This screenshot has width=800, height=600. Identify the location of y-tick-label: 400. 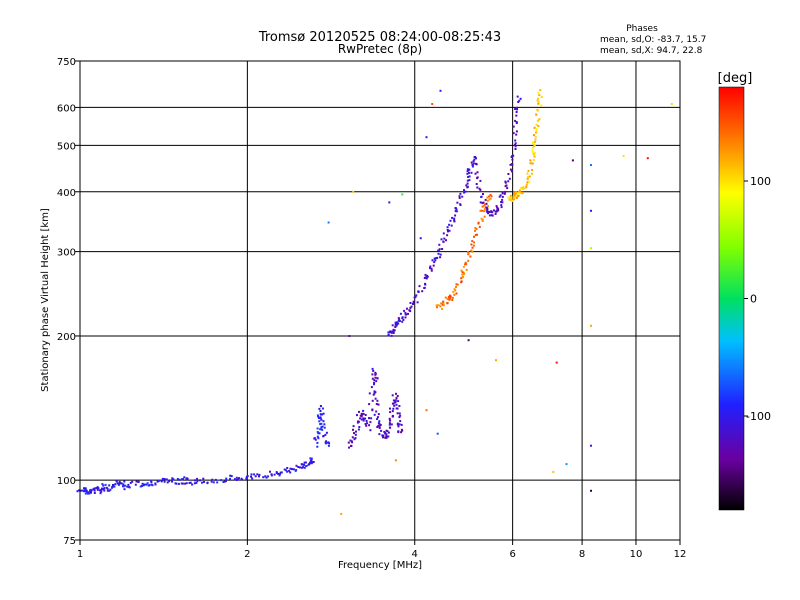
(66, 193).